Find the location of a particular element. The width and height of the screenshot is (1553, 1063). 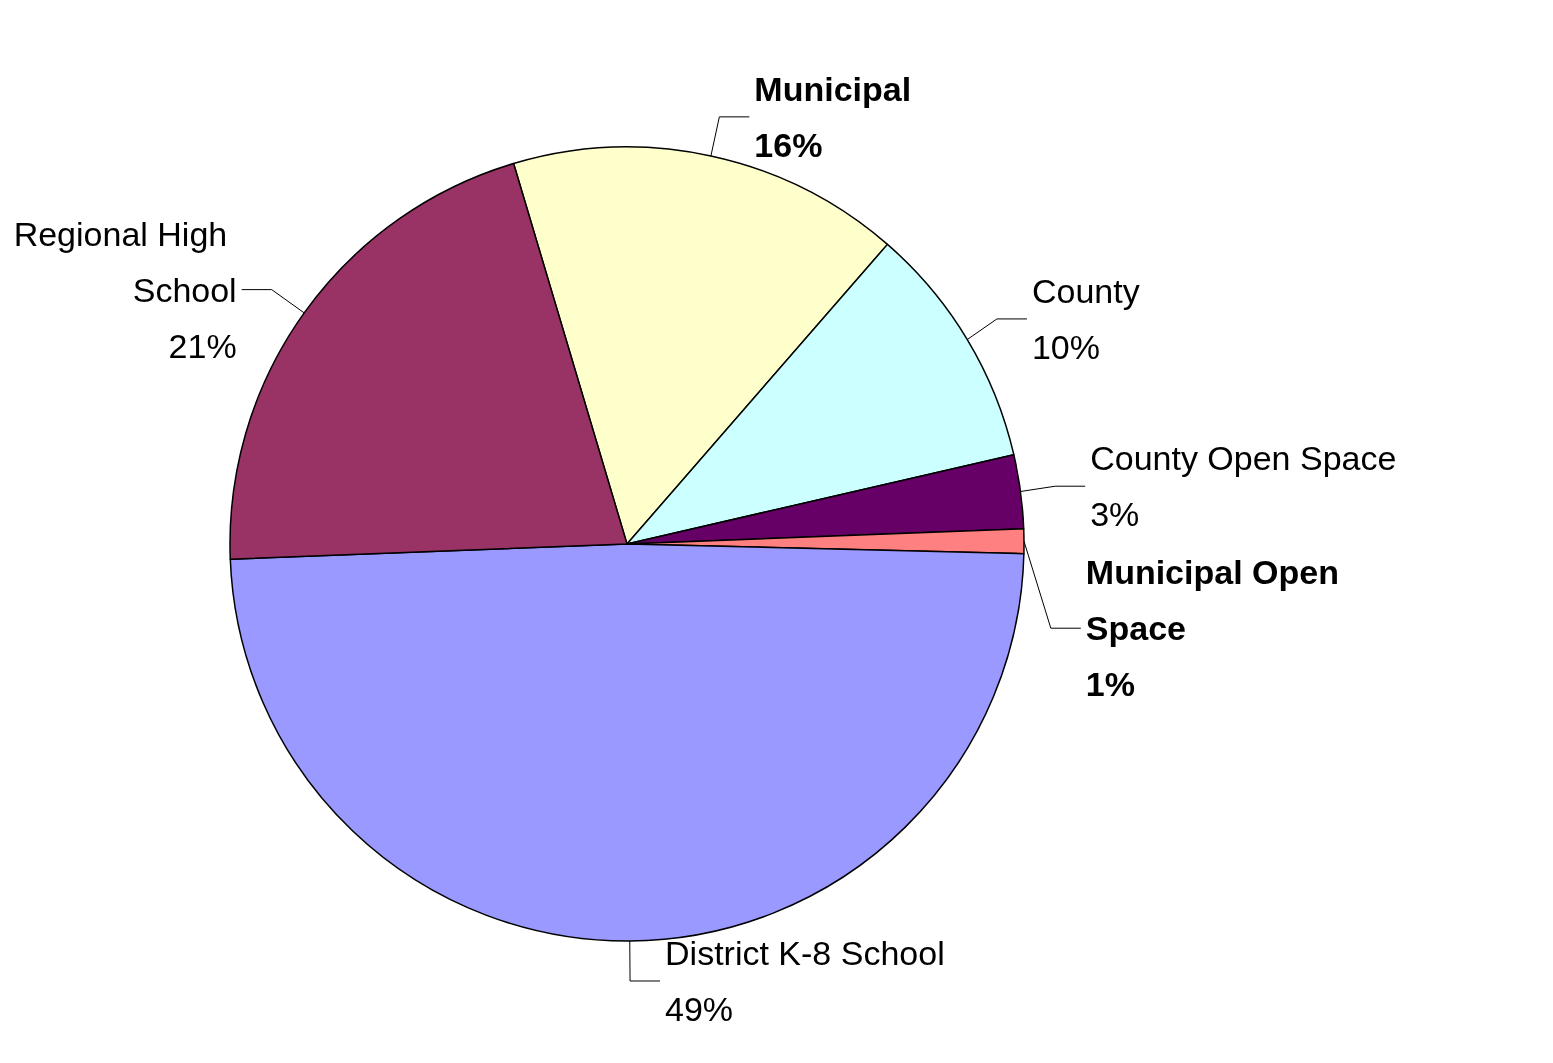

slice-label: County is located at coordinates (1085, 290).